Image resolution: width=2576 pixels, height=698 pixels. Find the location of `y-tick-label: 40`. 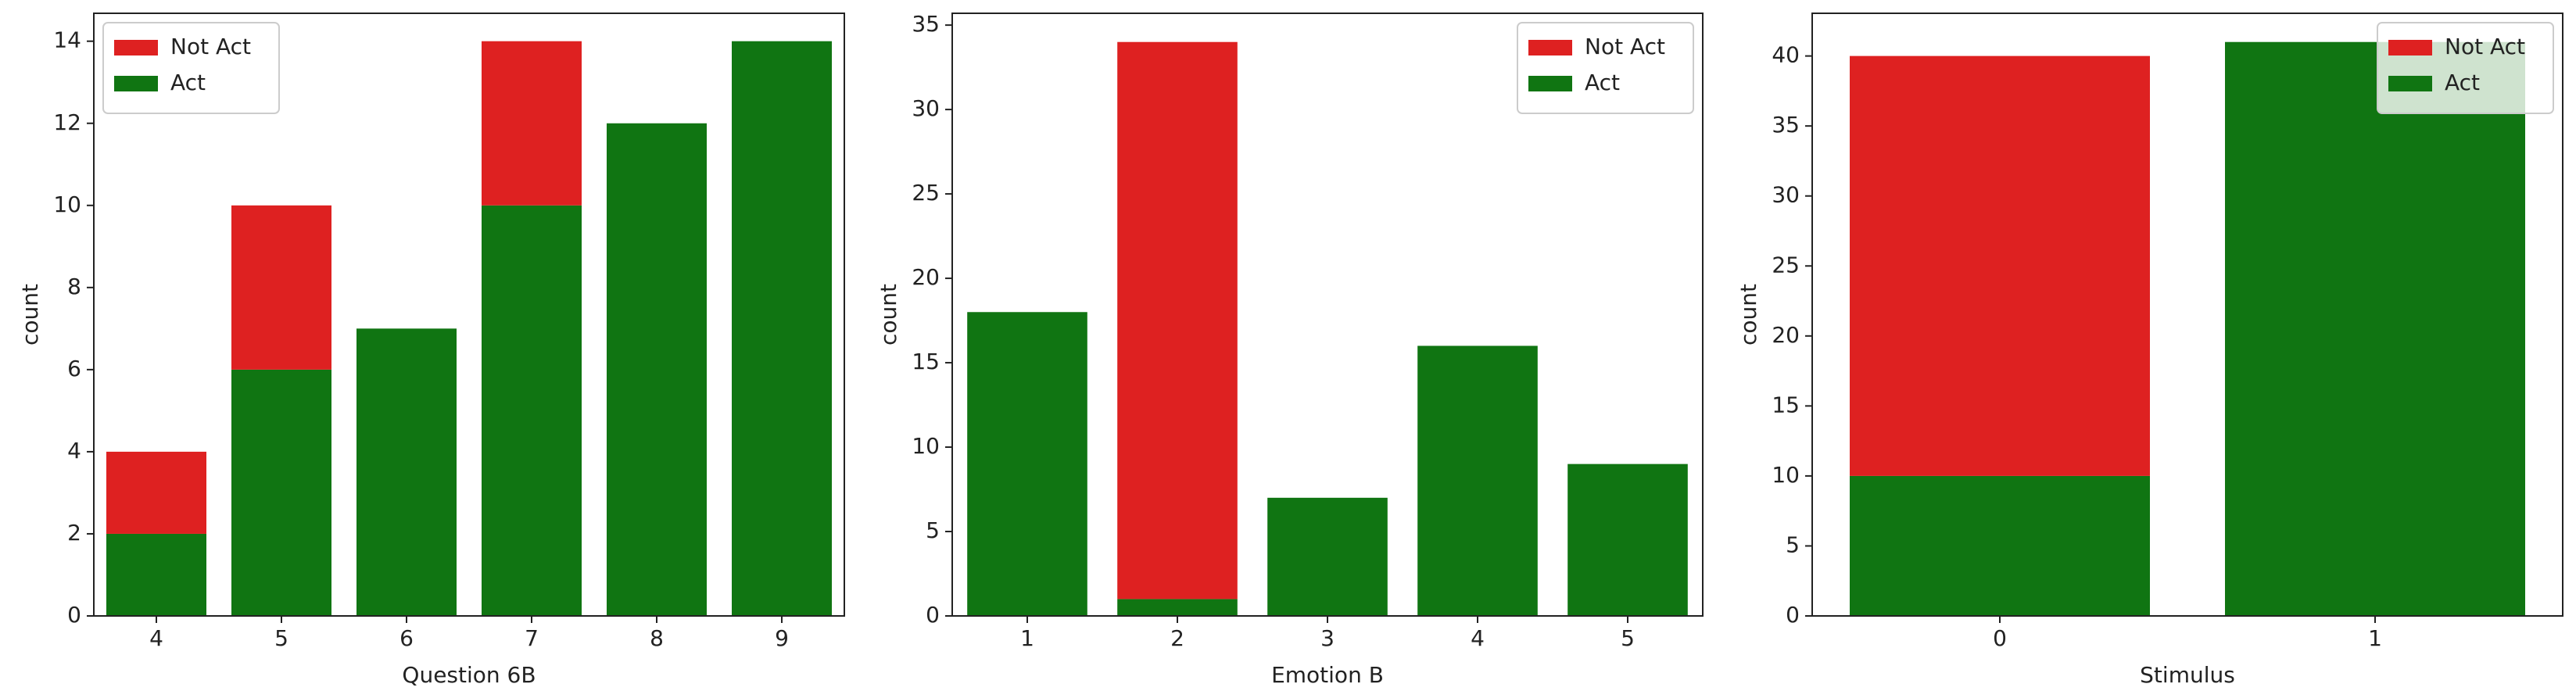

y-tick-label: 40 is located at coordinates (1786, 55).